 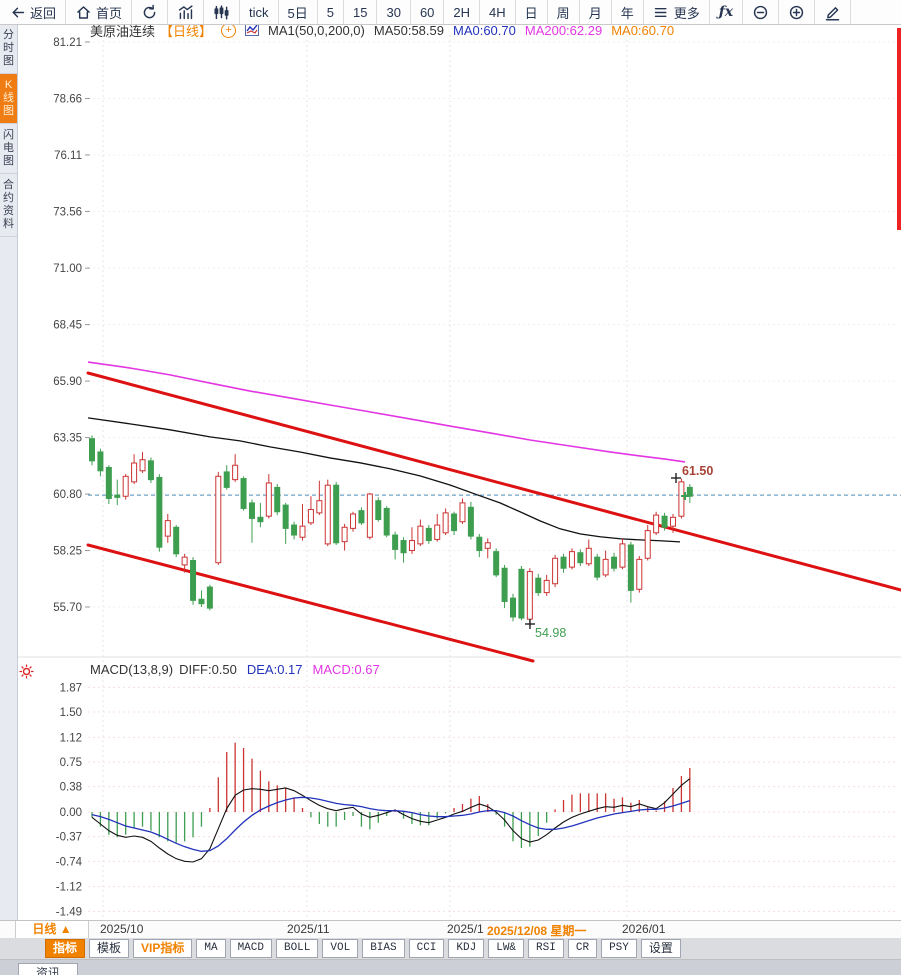 What do you see at coordinates (660, 948) in the screenshot?
I see `indicator-tab-设置: 设置` at bounding box center [660, 948].